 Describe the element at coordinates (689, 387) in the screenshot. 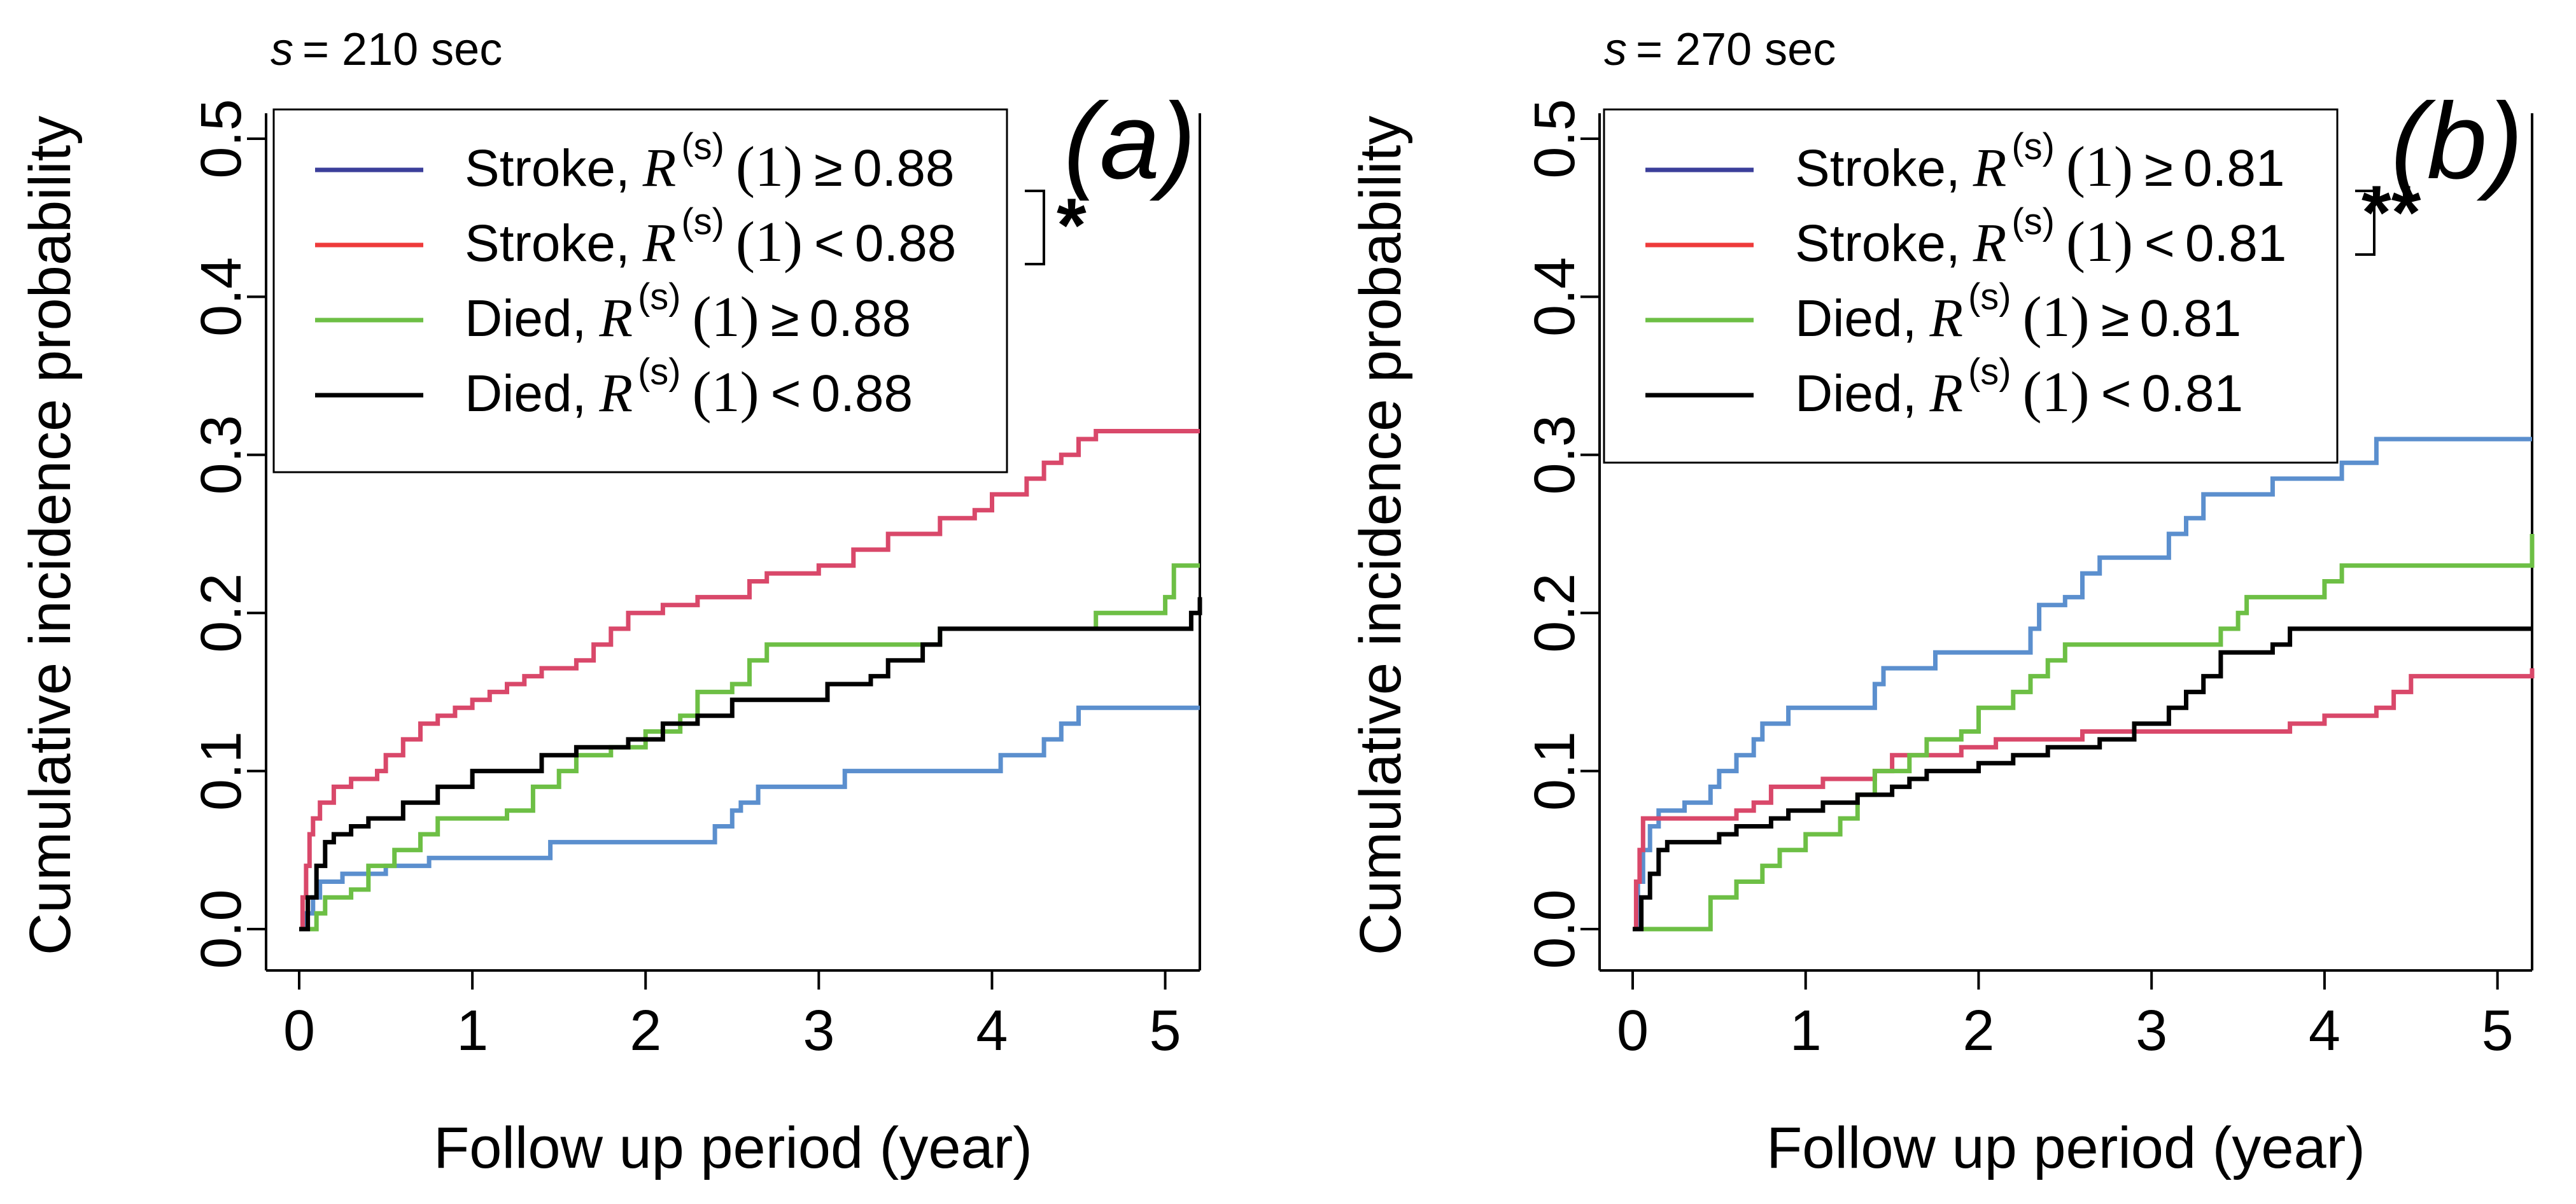

I see `legend-entry-3: Died, R (s) (1) <0.88` at that location.